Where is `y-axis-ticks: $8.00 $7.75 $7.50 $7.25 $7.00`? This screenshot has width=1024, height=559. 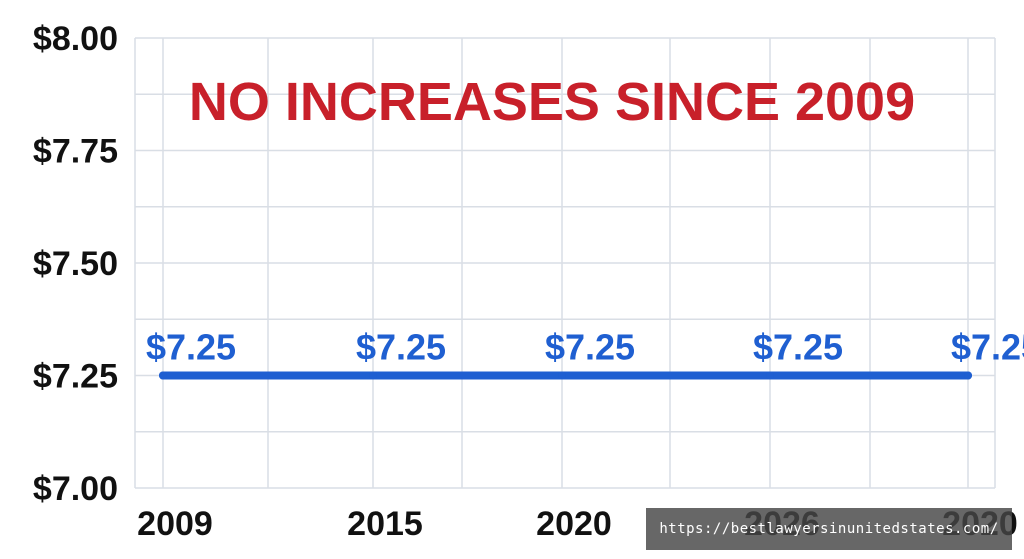 y-axis-ticks: $8.00 $7.75 $7.50 $7.25 $7.00 is located at coordinates (75, 264).